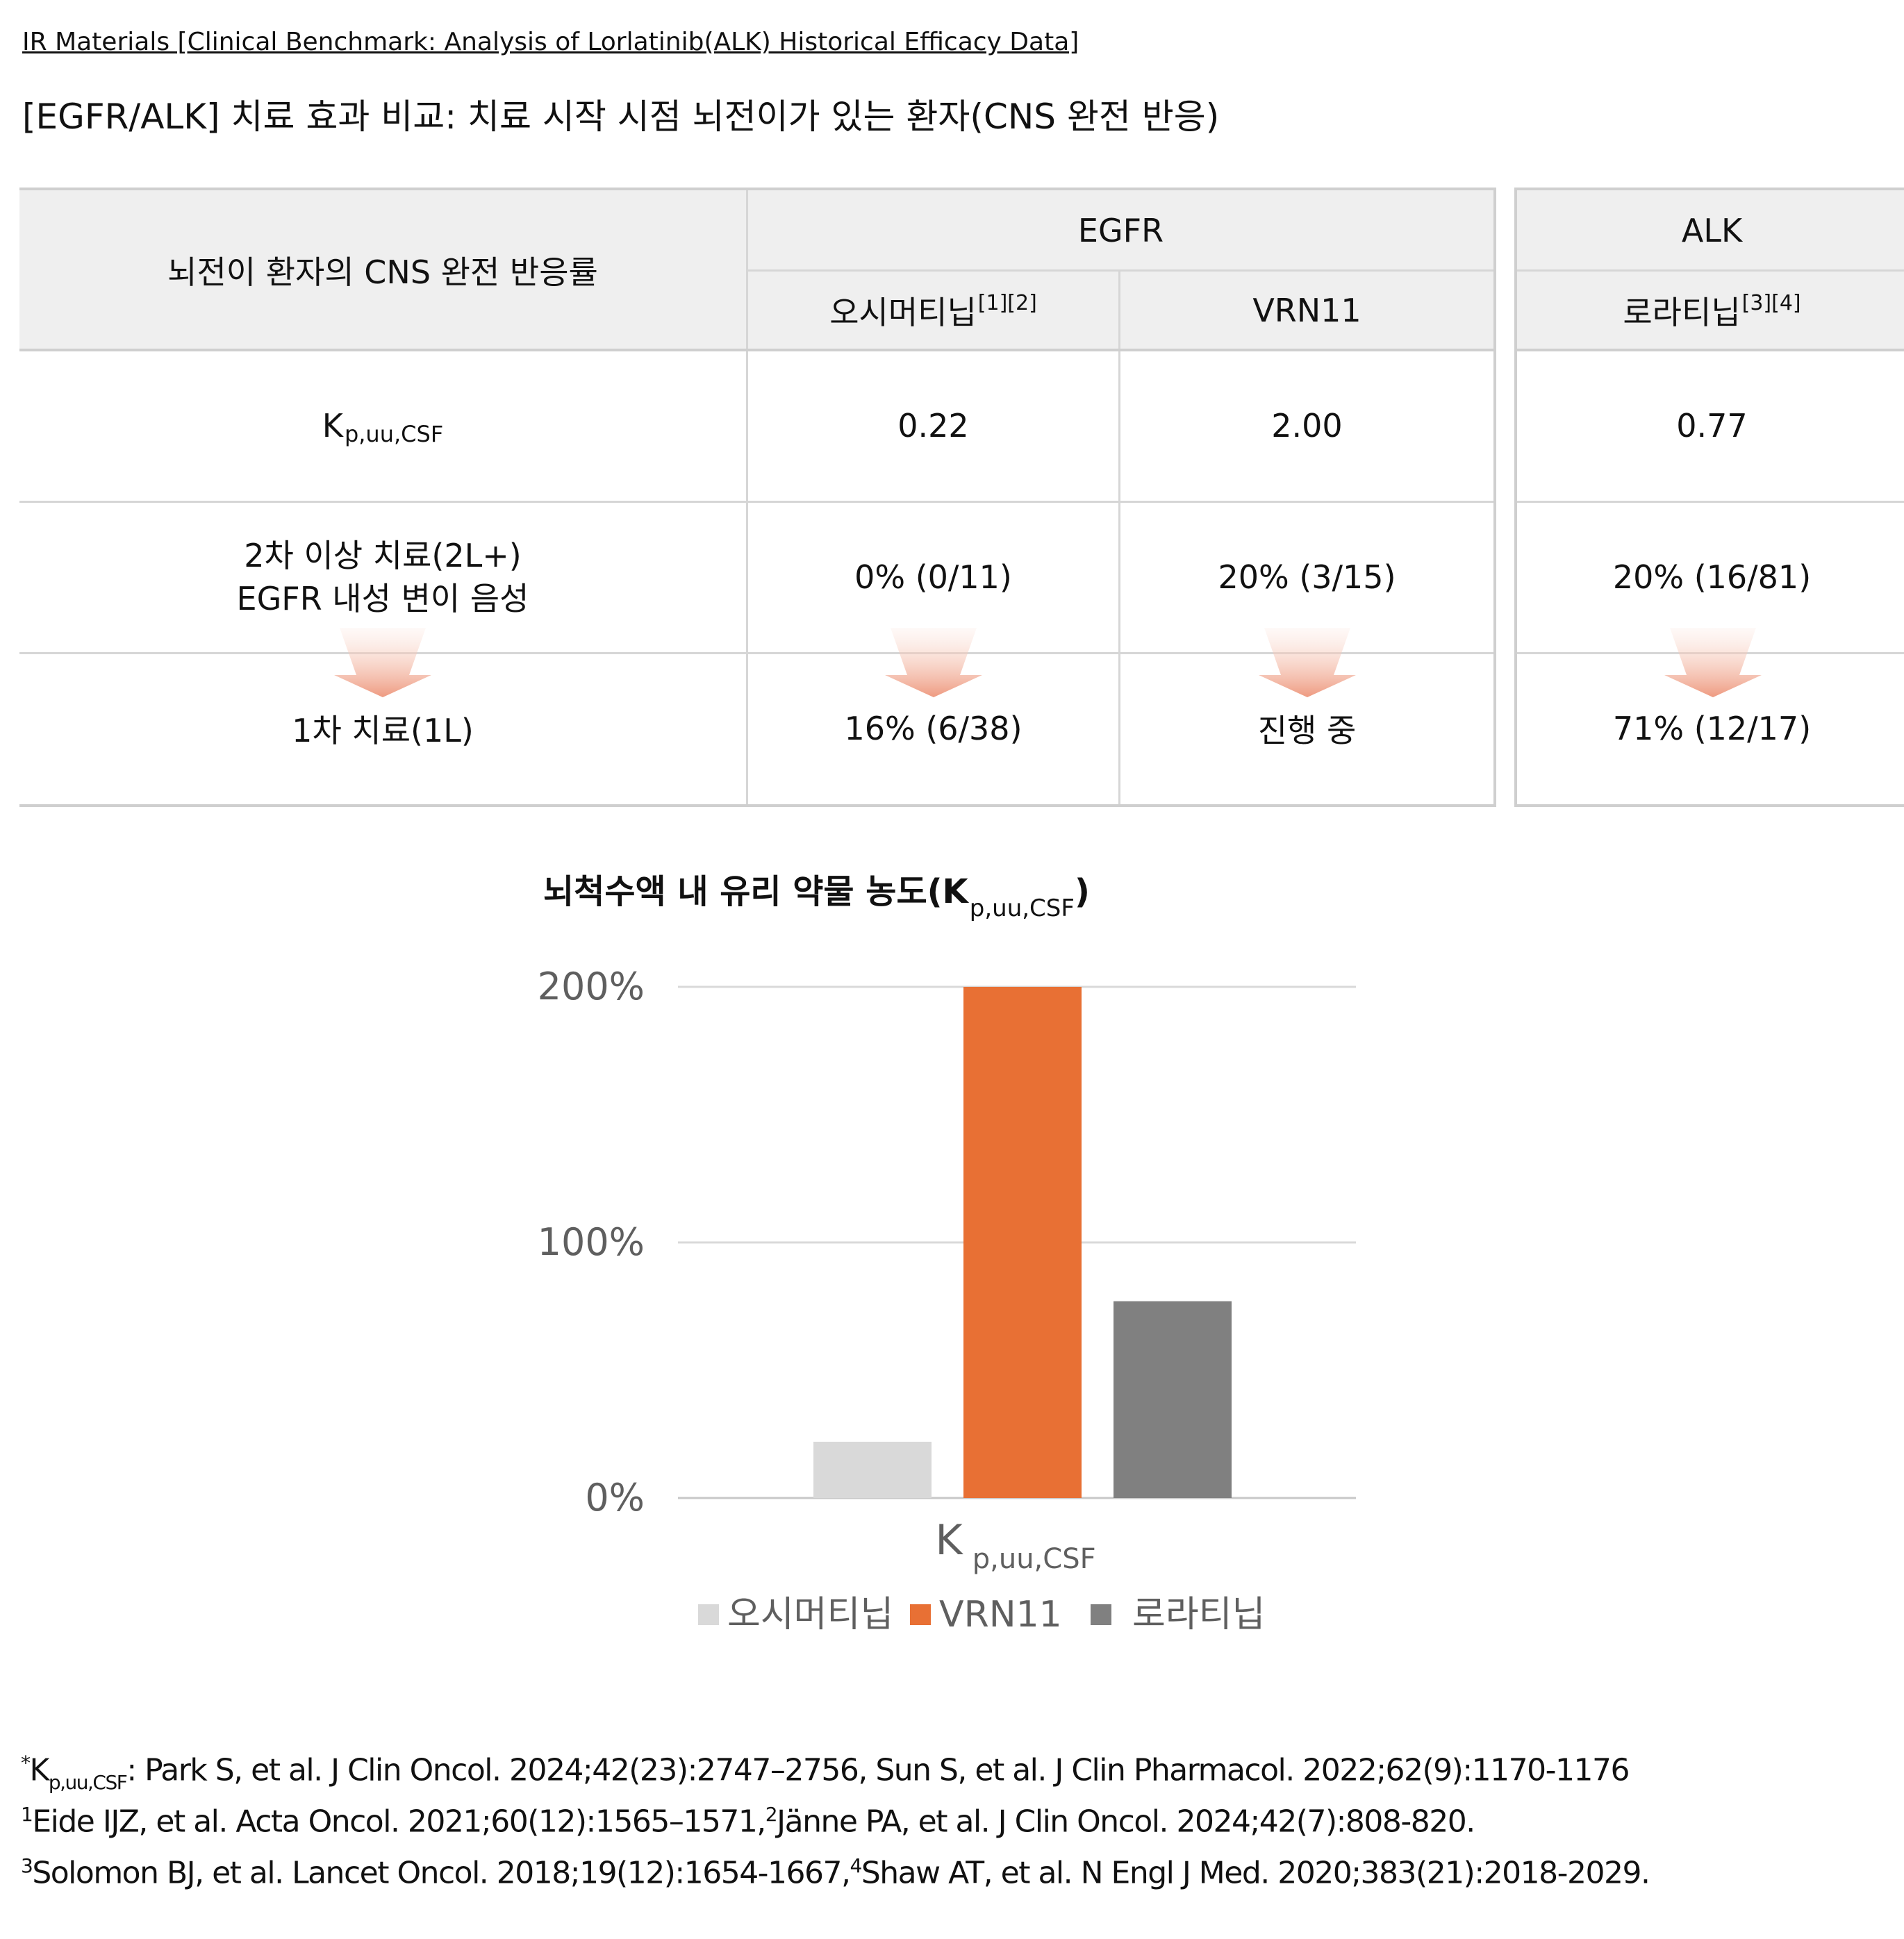  What do you see at coordinates (1307, 577) in the screenshot?
I see `cell-2l-vrn11: 20% (3/15)` at bounding box center [1307, 577].